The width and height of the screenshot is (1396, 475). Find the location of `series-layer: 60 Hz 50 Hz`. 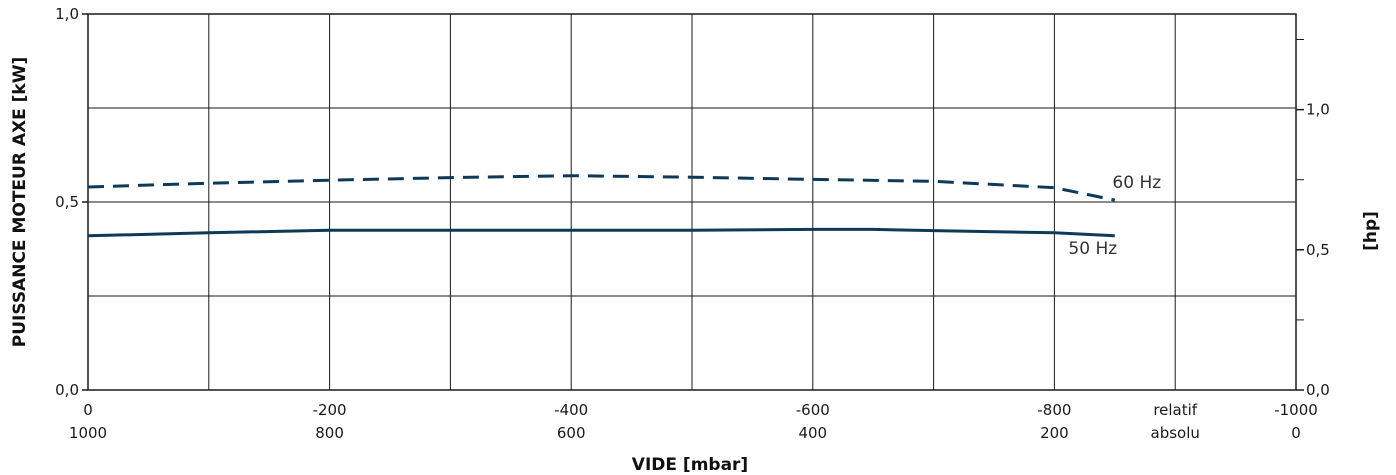

series-layer: 60 Hz 50 Hz is located at coordinates (624, 216).